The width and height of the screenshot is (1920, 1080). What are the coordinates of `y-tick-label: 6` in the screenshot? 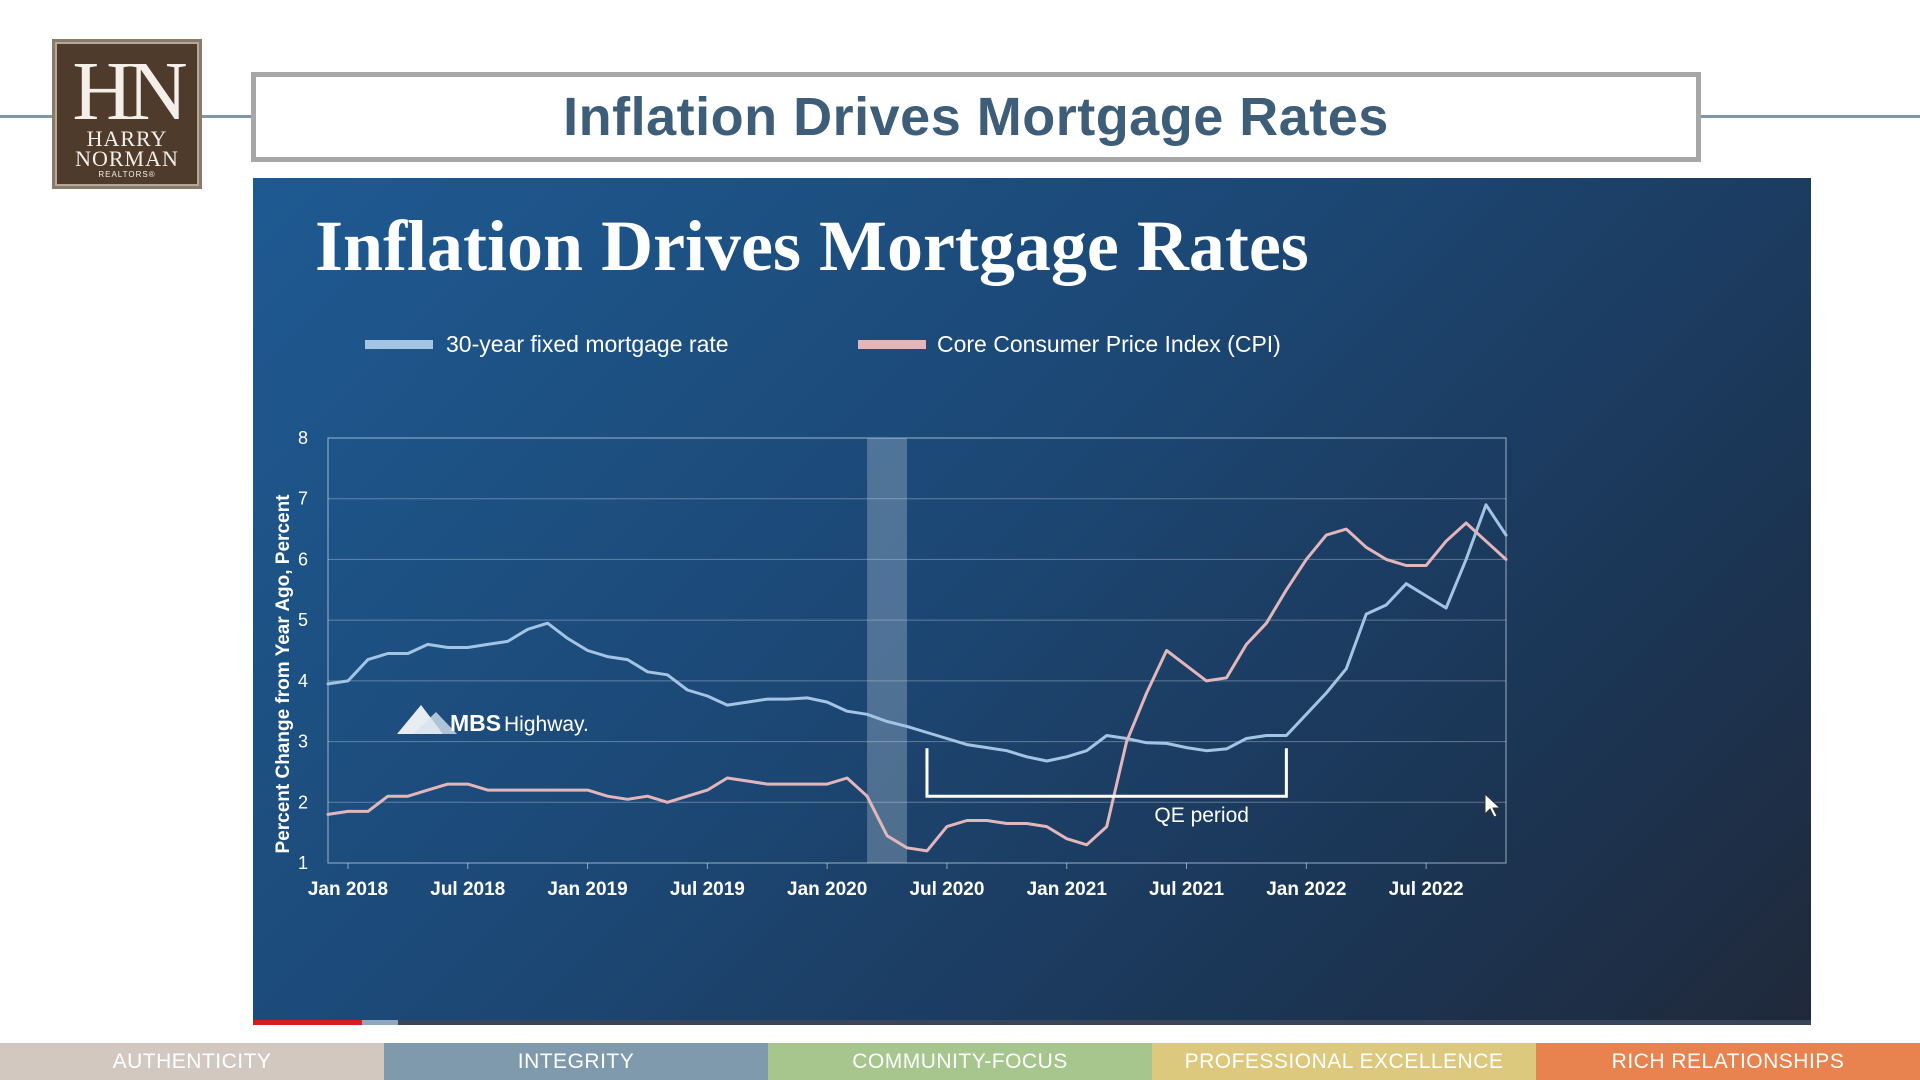 It's located at (303, 559).